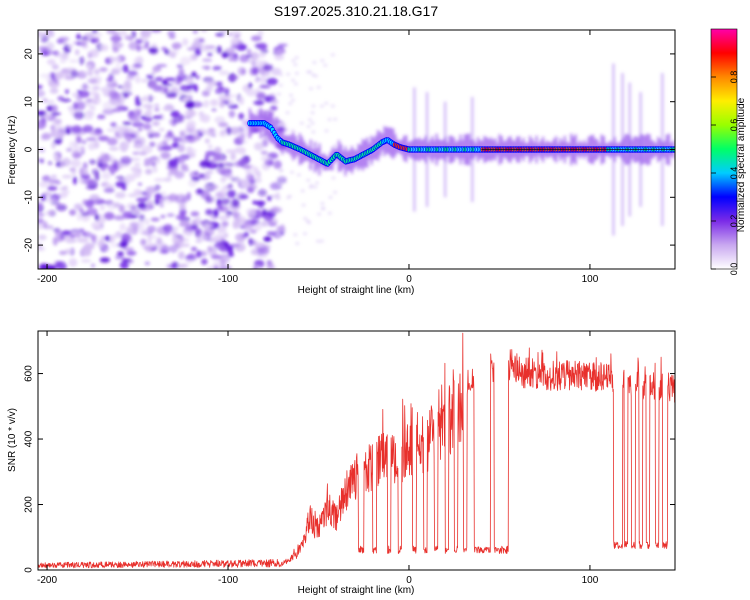 This screenshot has width=750, height=600. Describe the element at coordinates (724, 149) in the screenshot. I see `colorbar-bar` at that location.